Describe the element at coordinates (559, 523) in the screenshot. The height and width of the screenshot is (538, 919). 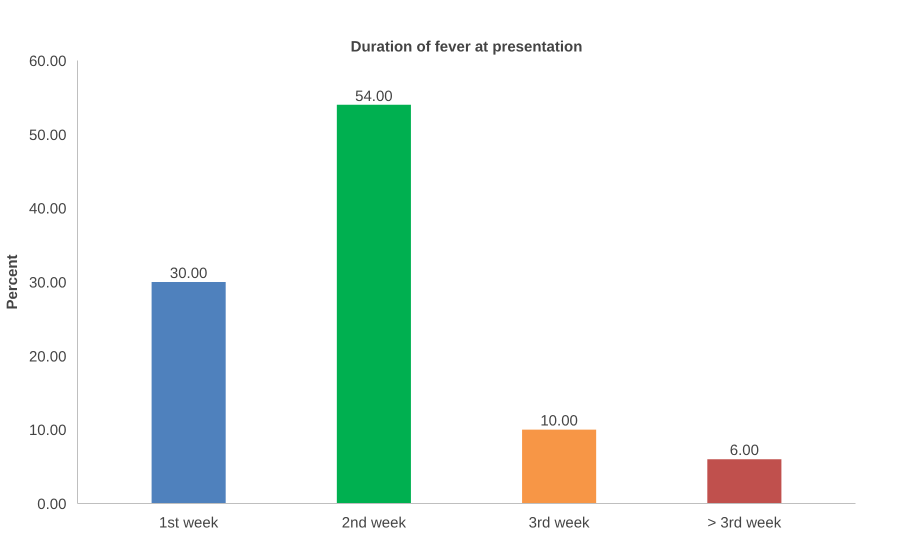
I see `x-tick-label: 3rd week` at that location.